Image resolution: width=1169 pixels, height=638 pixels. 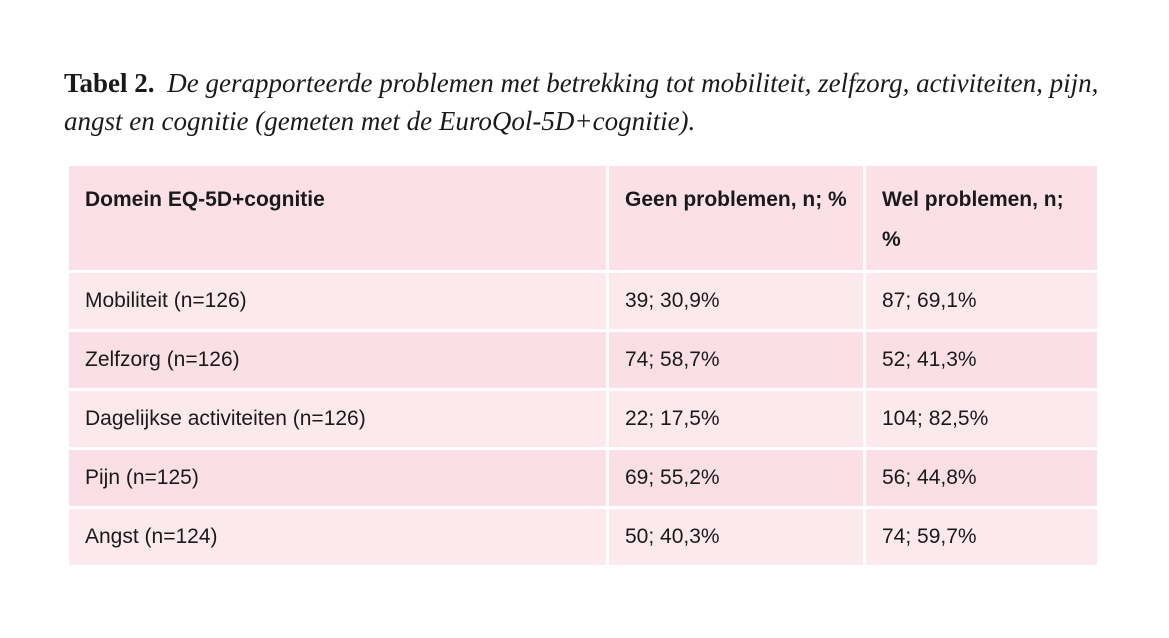 What do you see at coordinates (981, 419) in the screenshot?
I see `problems-cell: 104; 82,5%` at bounding box center [981, 419].